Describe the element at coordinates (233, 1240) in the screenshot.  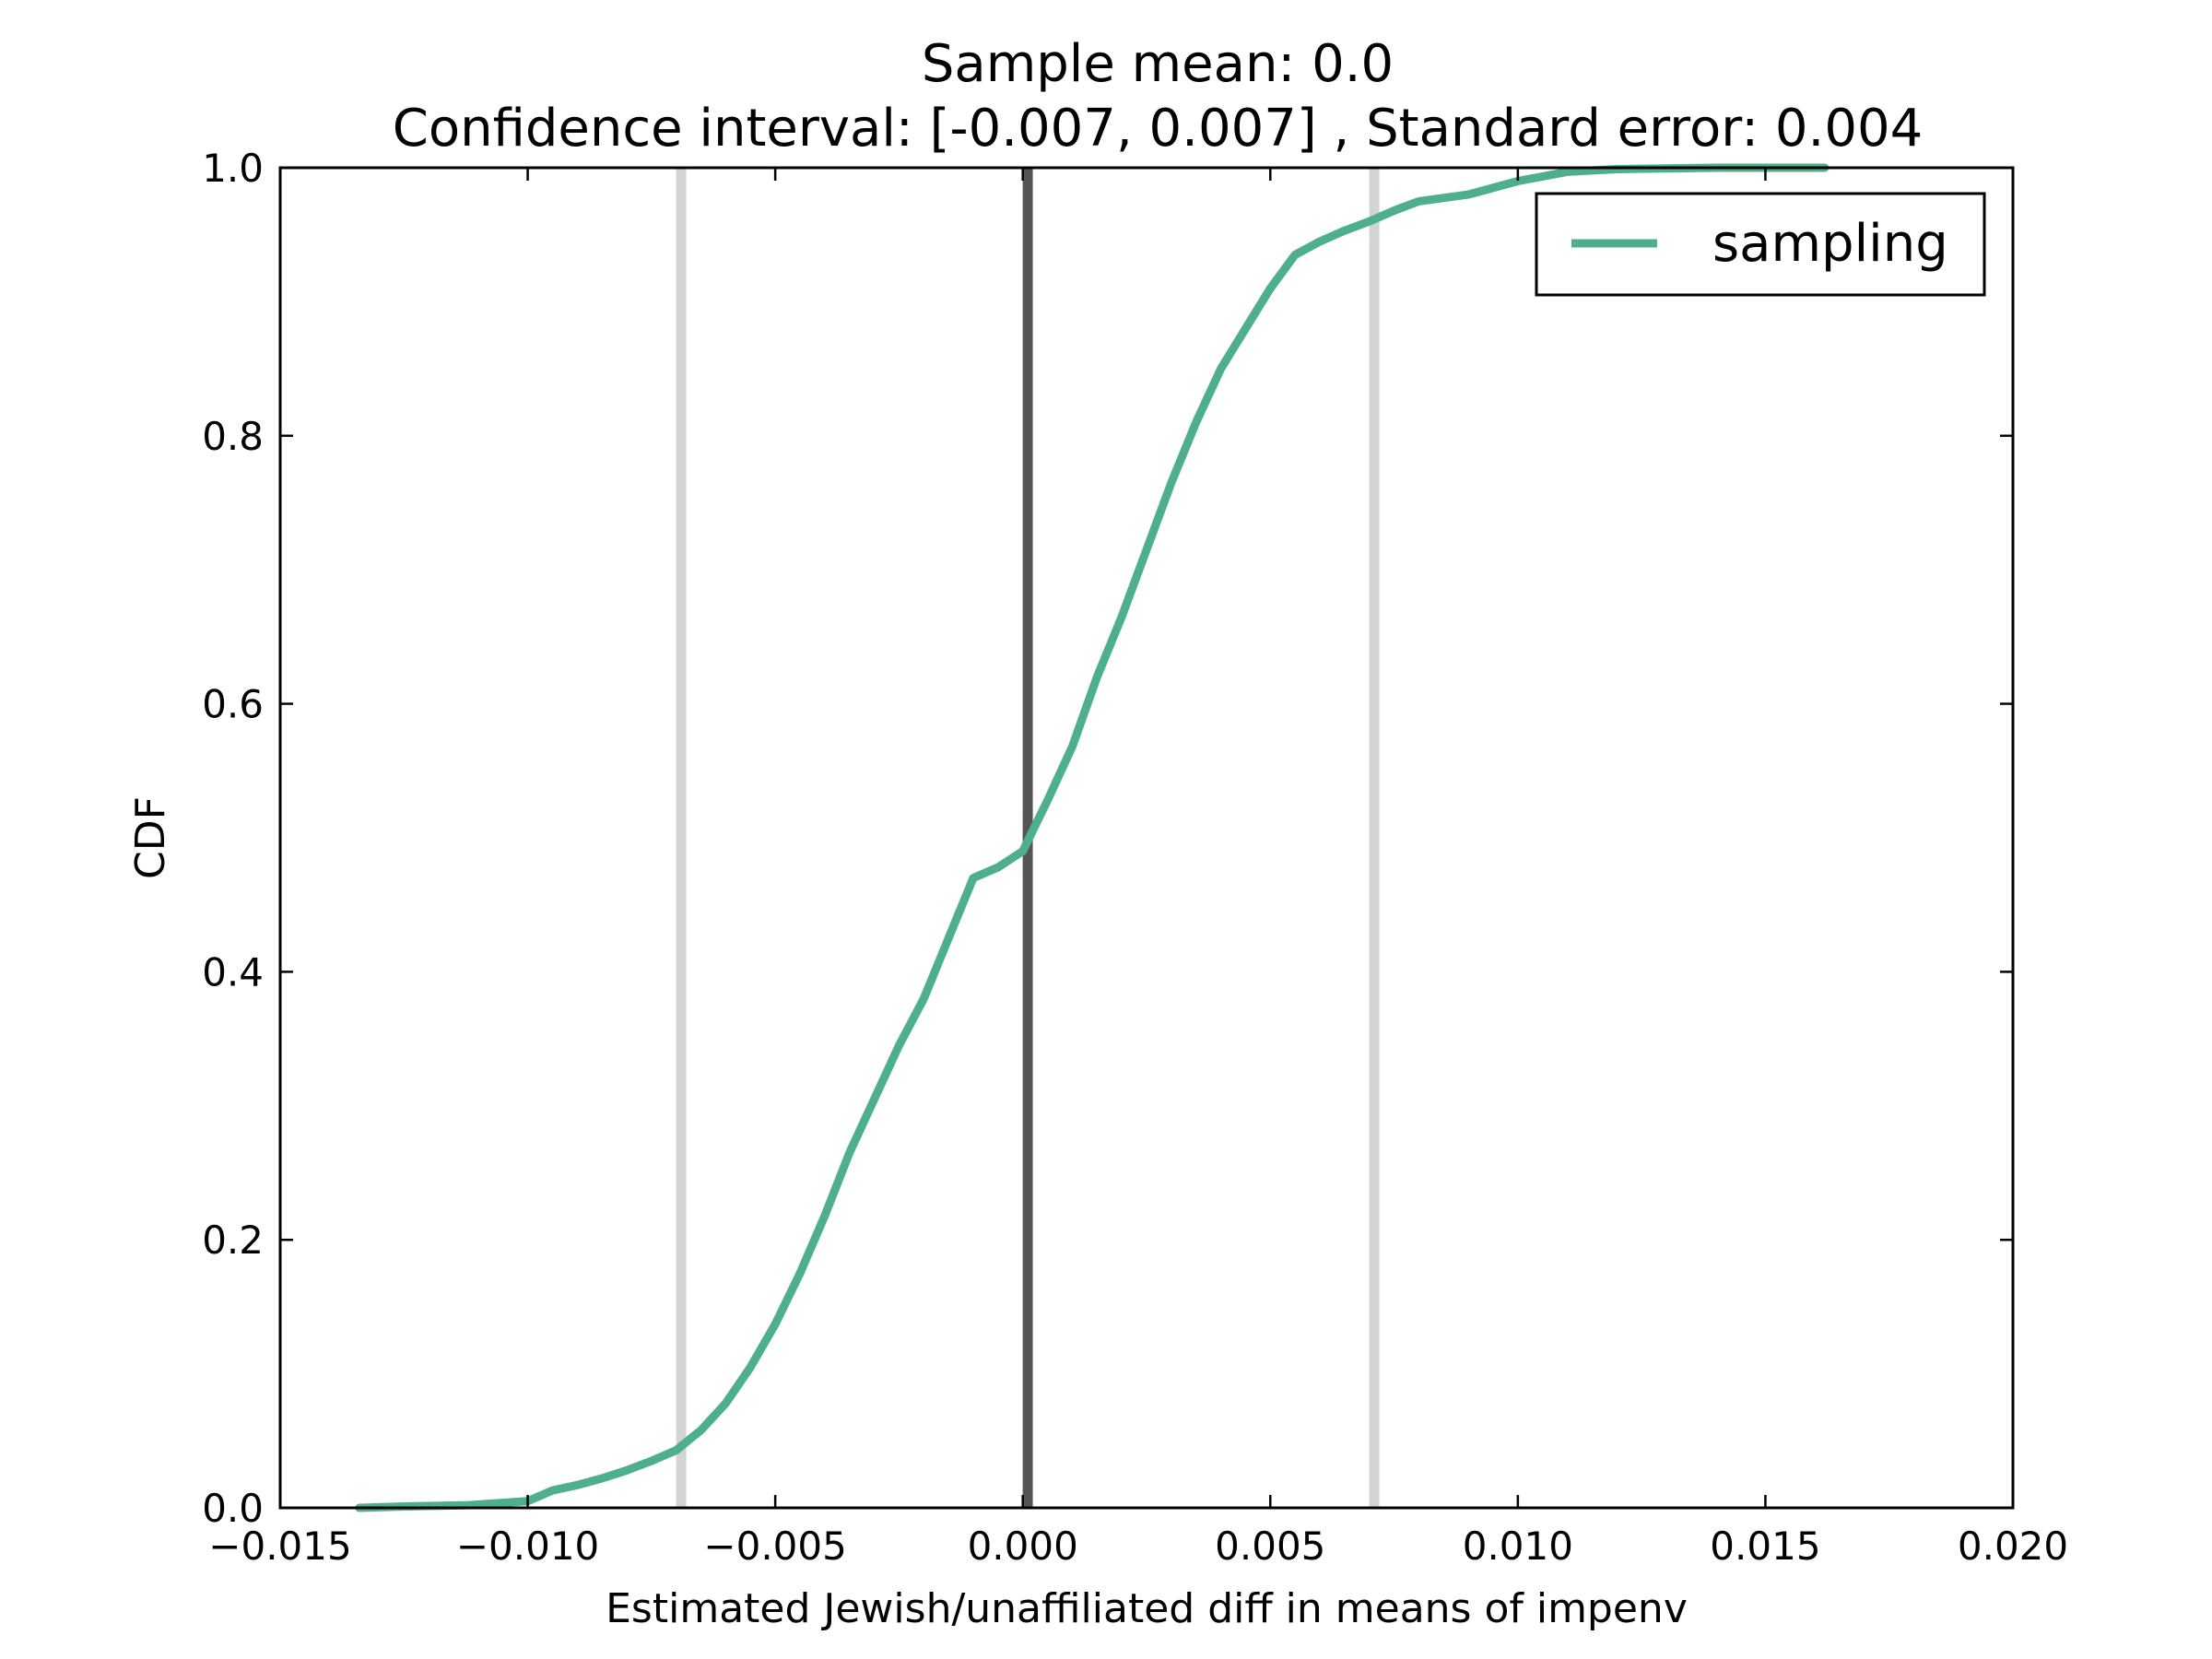
I see `y-tick-label: 0.2` at that location.